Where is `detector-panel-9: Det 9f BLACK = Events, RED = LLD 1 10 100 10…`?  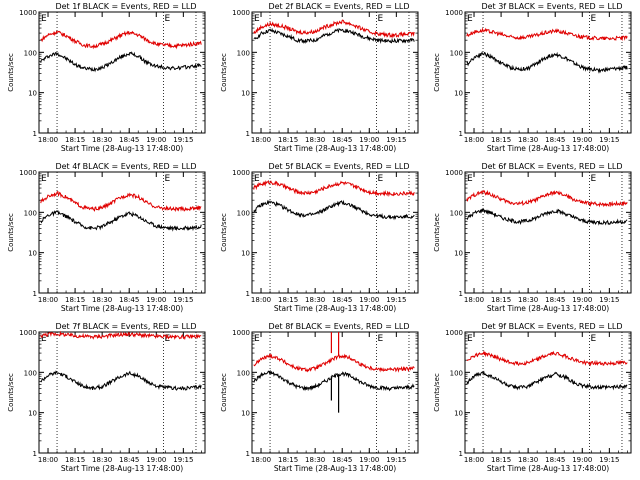
detector-panel-9: Det 9f BLACK = Events, RED = LLD 1 10 100 10… is located at coordinates (532, 400).